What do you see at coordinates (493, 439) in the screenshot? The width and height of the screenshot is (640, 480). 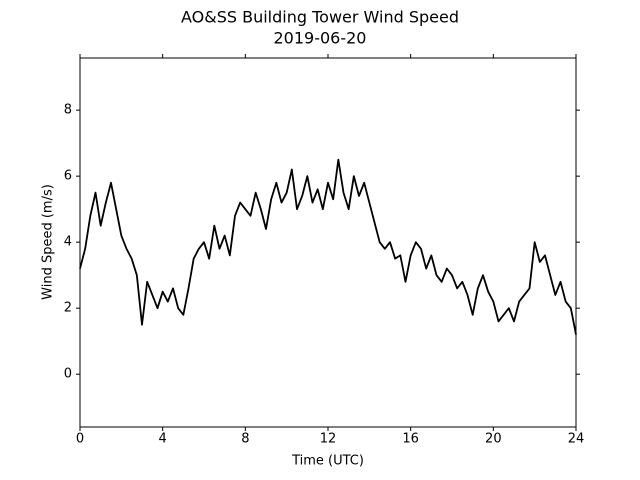 I see `x-tick-label: 20` at bounding box center [493, 439].